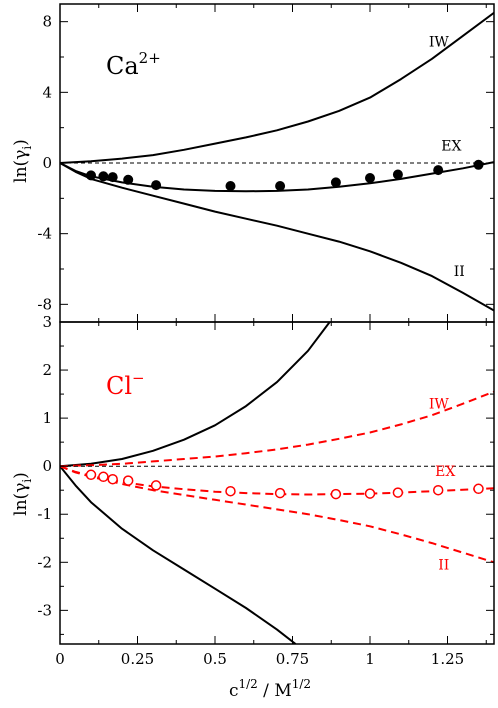 The width and height of the screenshot is (498, 708). Describe the element at coordinates (234, 691) in the screenshot. I see `xlabel-pre: c` at that location.